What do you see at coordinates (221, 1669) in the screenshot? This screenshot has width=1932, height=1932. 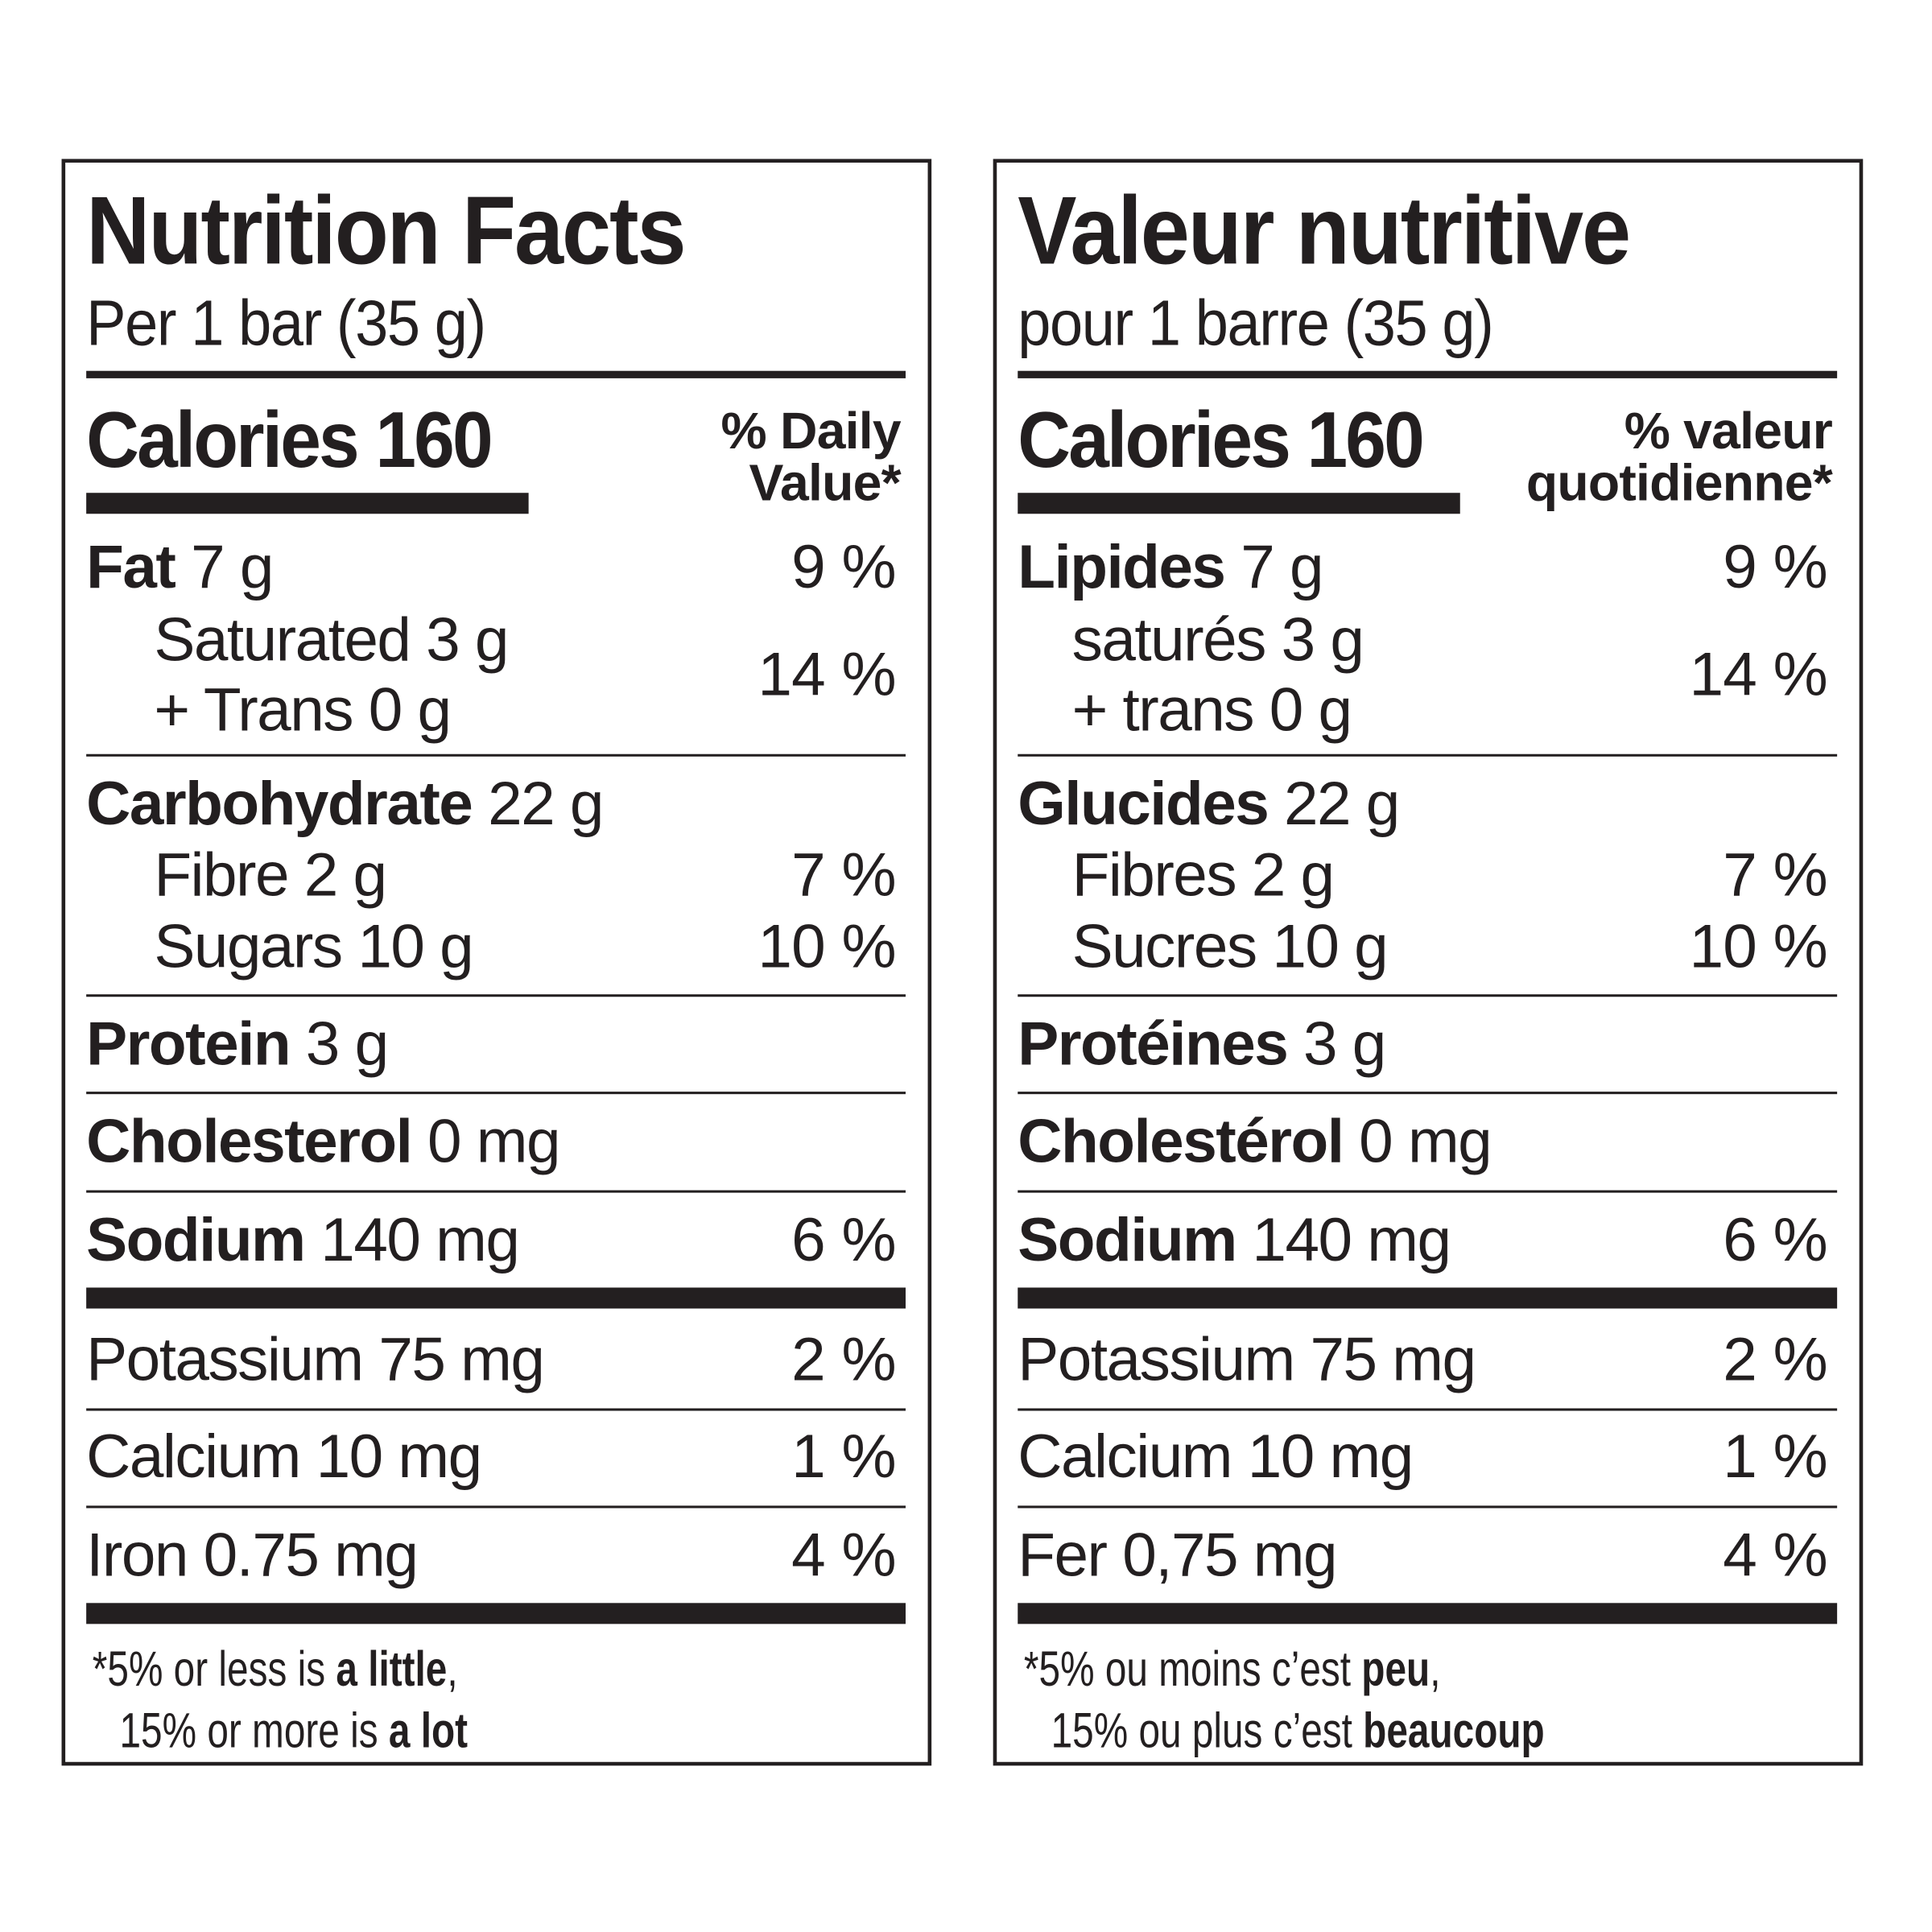 I see `footnote-text: 5% or less is` at bounding box center [221, 1669].